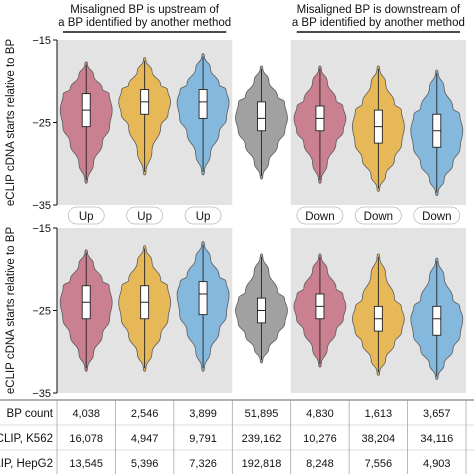 The image size is (474, 474). What do you see at coordinates (437, 464) in the screenshot?
I see `table-cell-r3-c7: 4,903` at bounding box center [437, 464].